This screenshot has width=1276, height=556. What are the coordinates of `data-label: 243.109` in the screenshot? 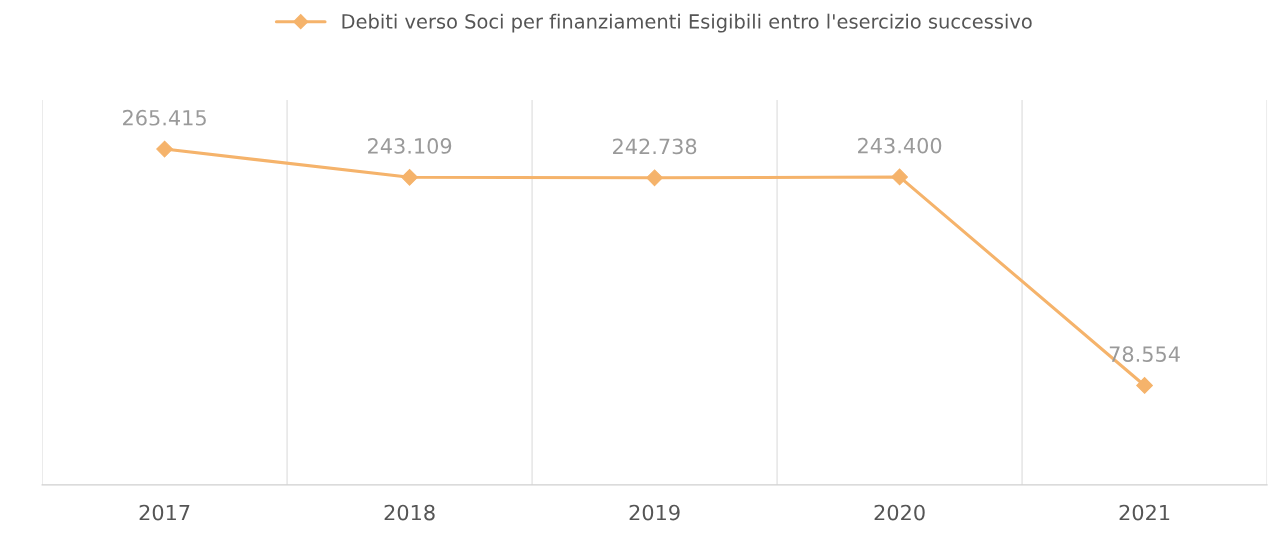 It's located at (410, 146).